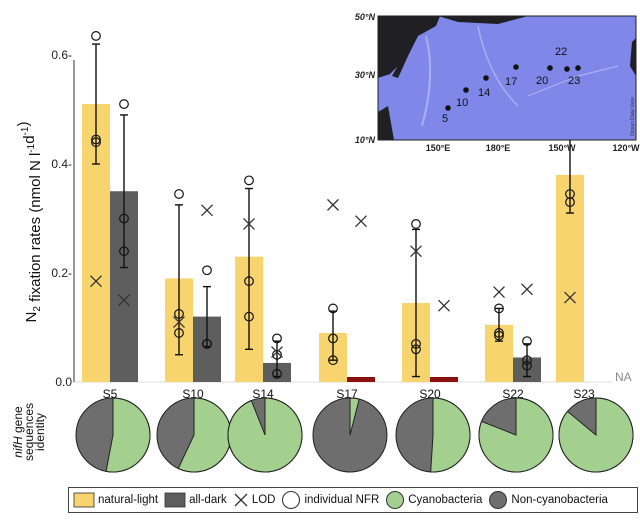 The height and width of the screenshot is (520, 640). Describe the element at coordinates (84, 500) in the screenshot. I see `legend-natural-light-swatch` at that location.